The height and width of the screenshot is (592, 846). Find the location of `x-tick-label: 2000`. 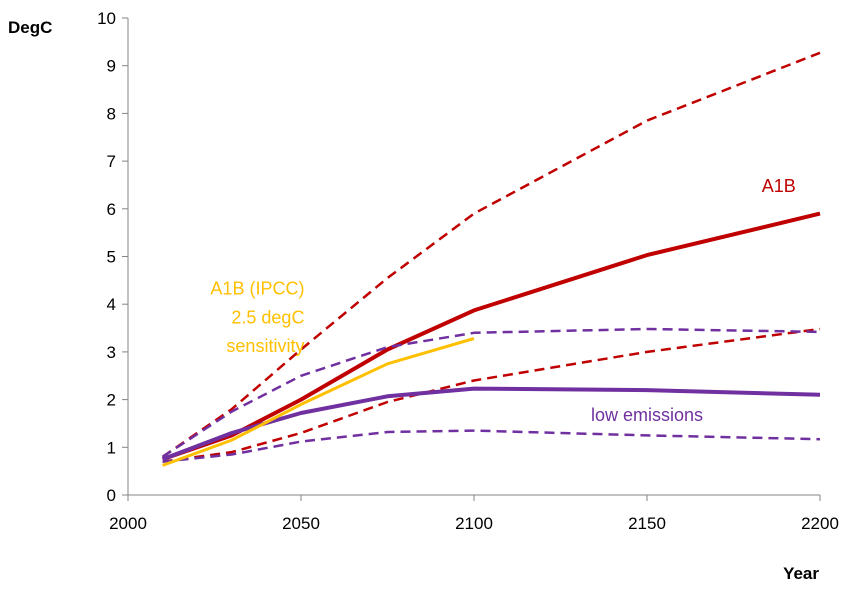

x-tick-label: 2000 is located at coordinates (128, 523).